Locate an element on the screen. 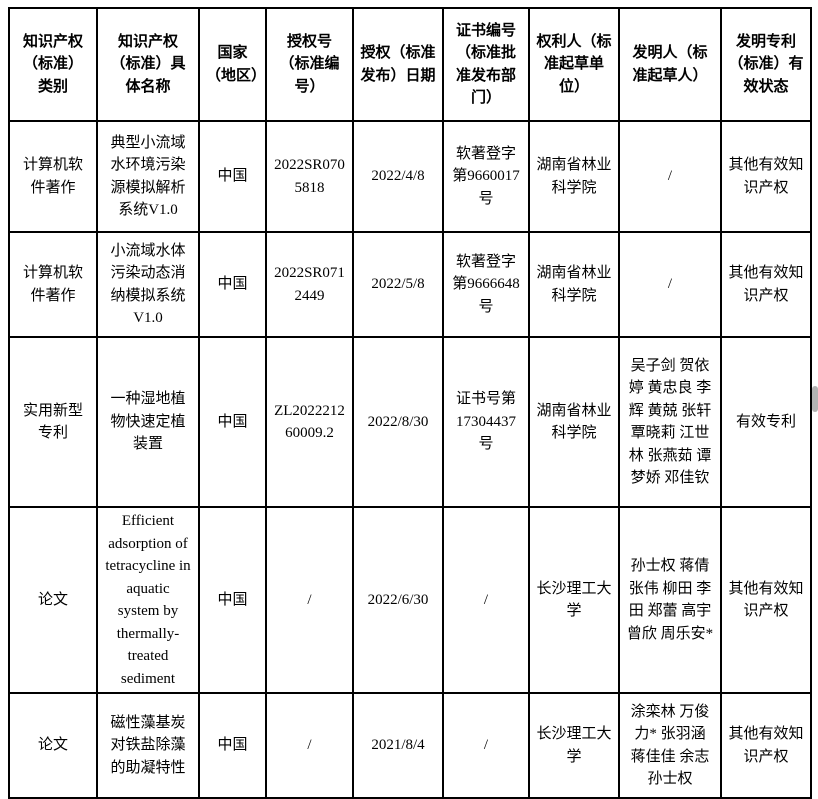 The height and width of the screenshot is (799, 818). cell-authorization-date: 2022/6/30 is located at coordinates (398, 600).